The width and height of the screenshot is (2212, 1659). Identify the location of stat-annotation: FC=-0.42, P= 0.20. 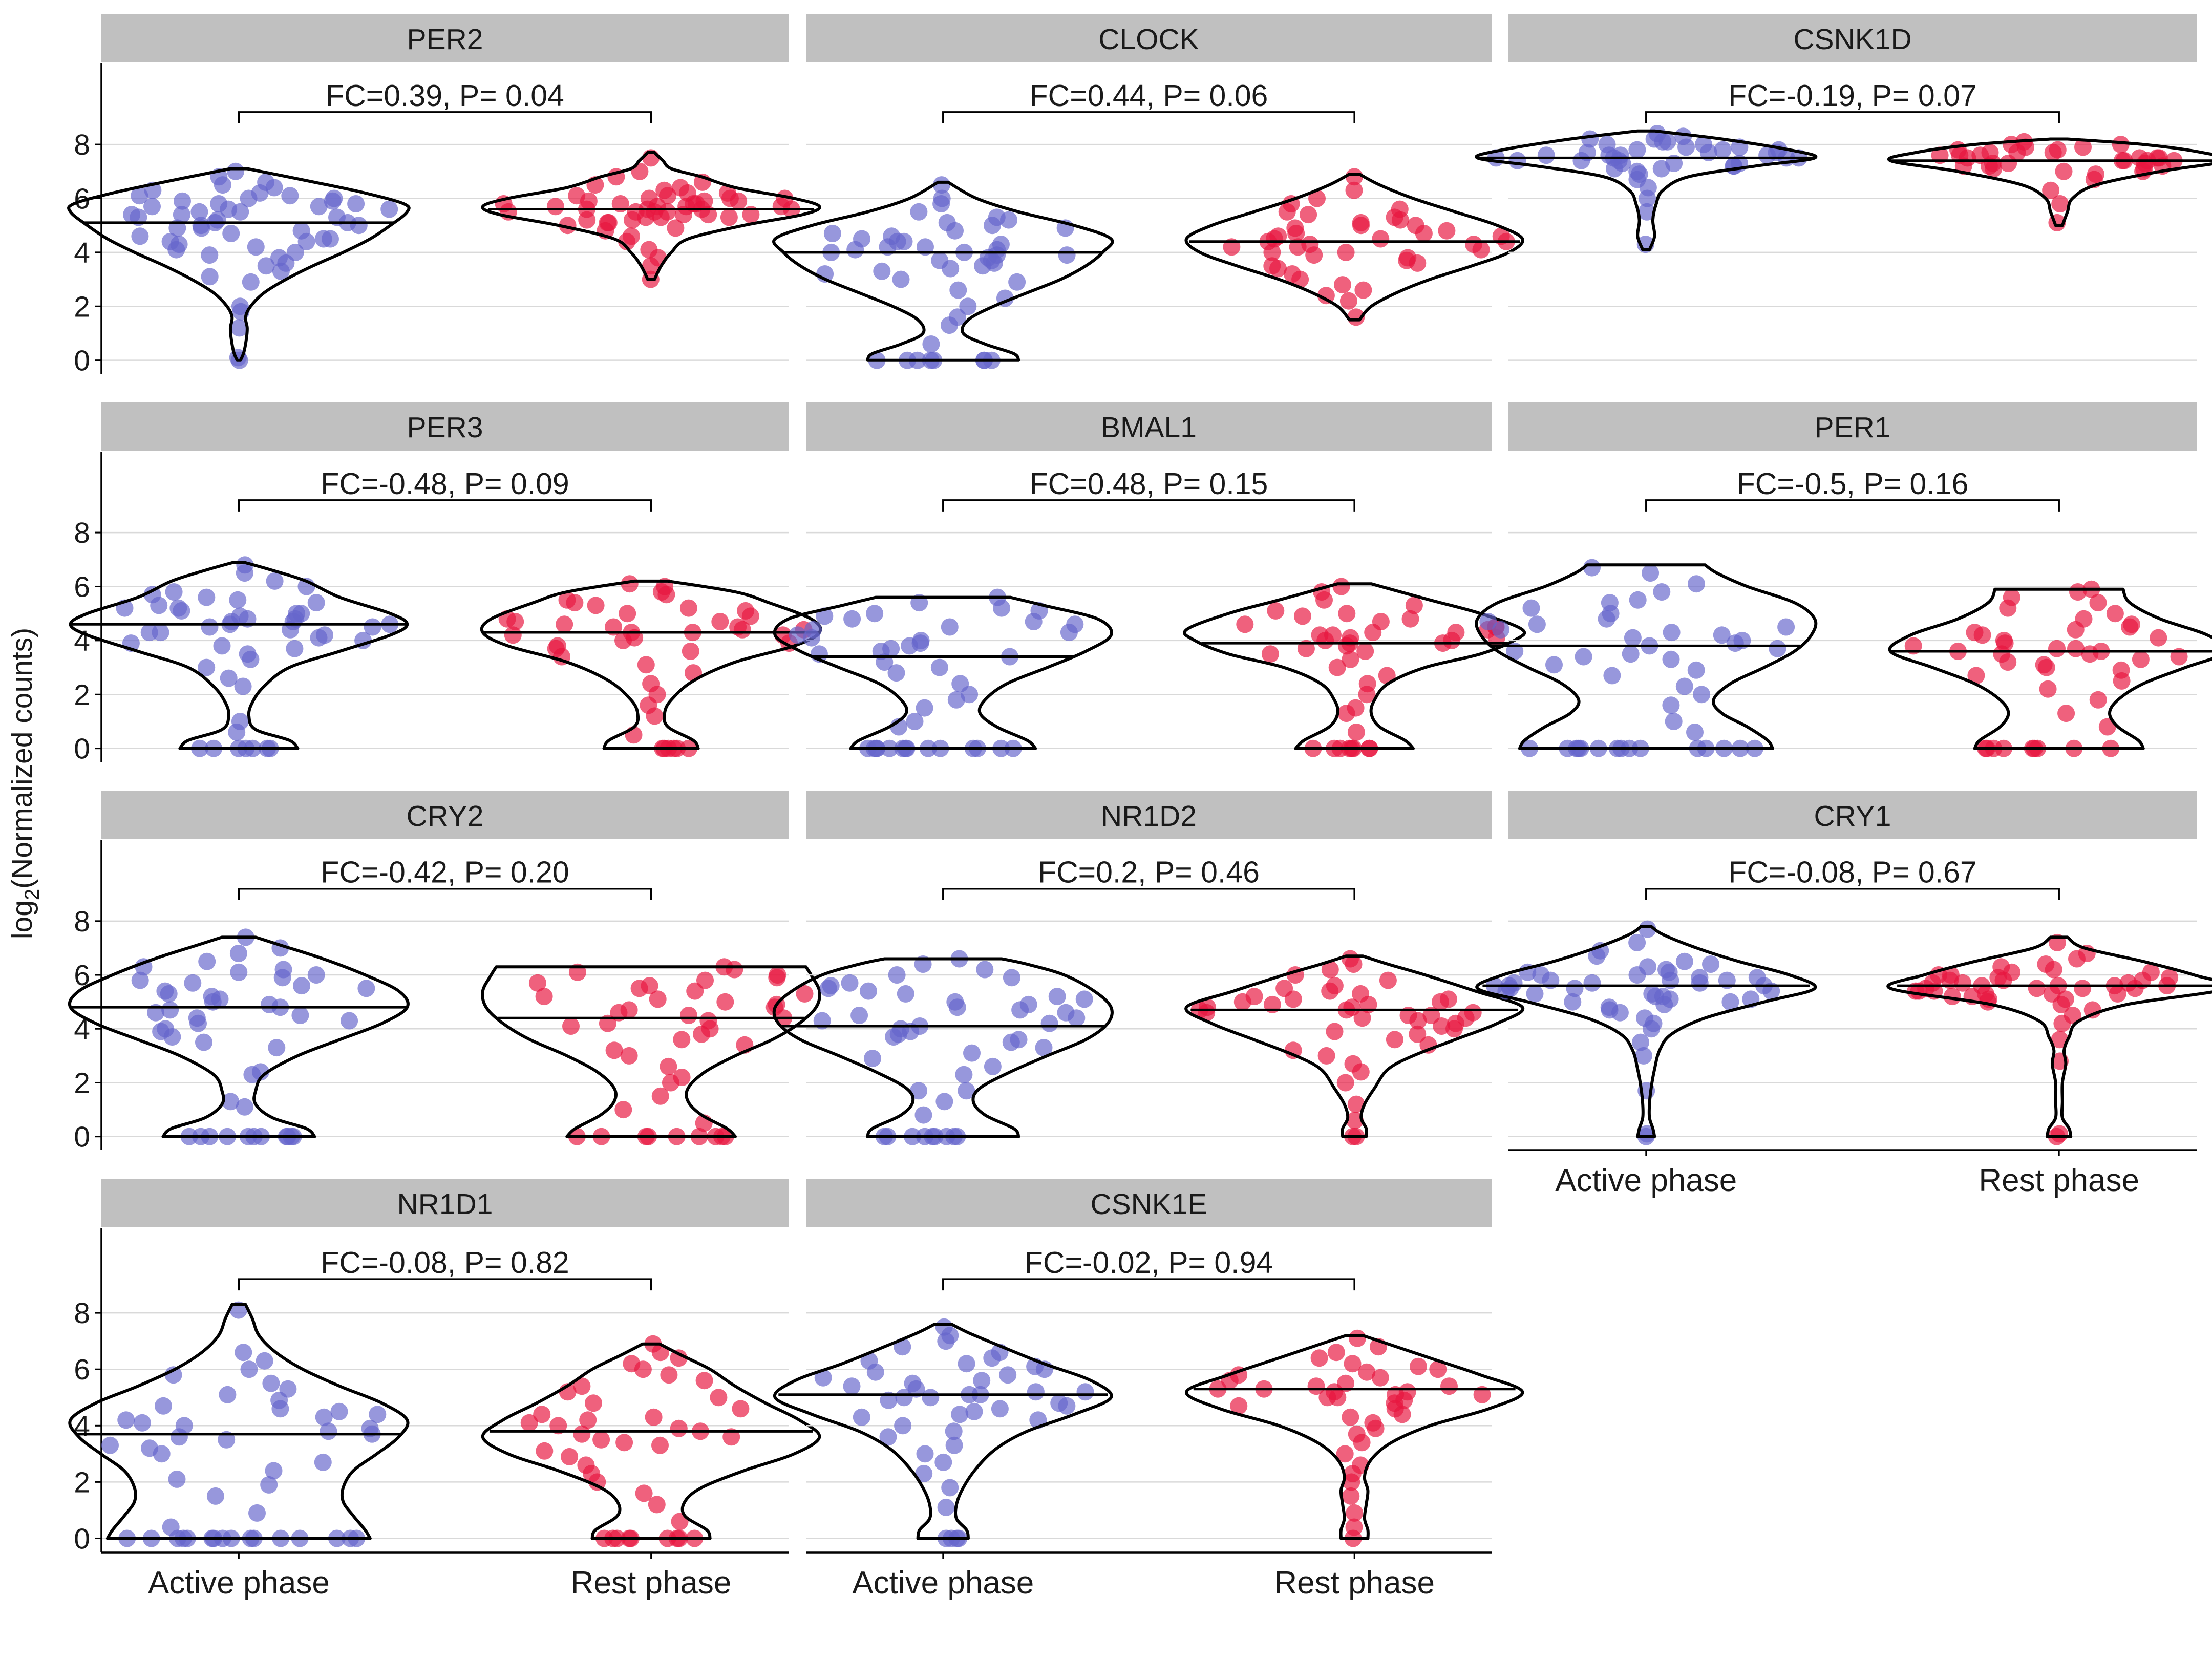
(445, 873).